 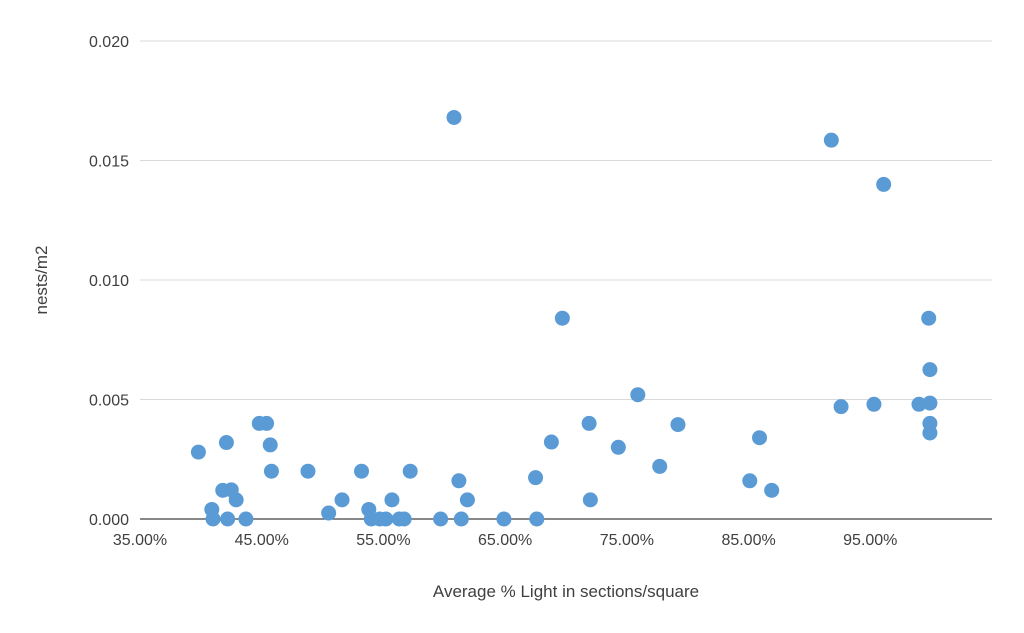 I want to click on x-tick-label: 95.00%, so click(x=870, y=540).